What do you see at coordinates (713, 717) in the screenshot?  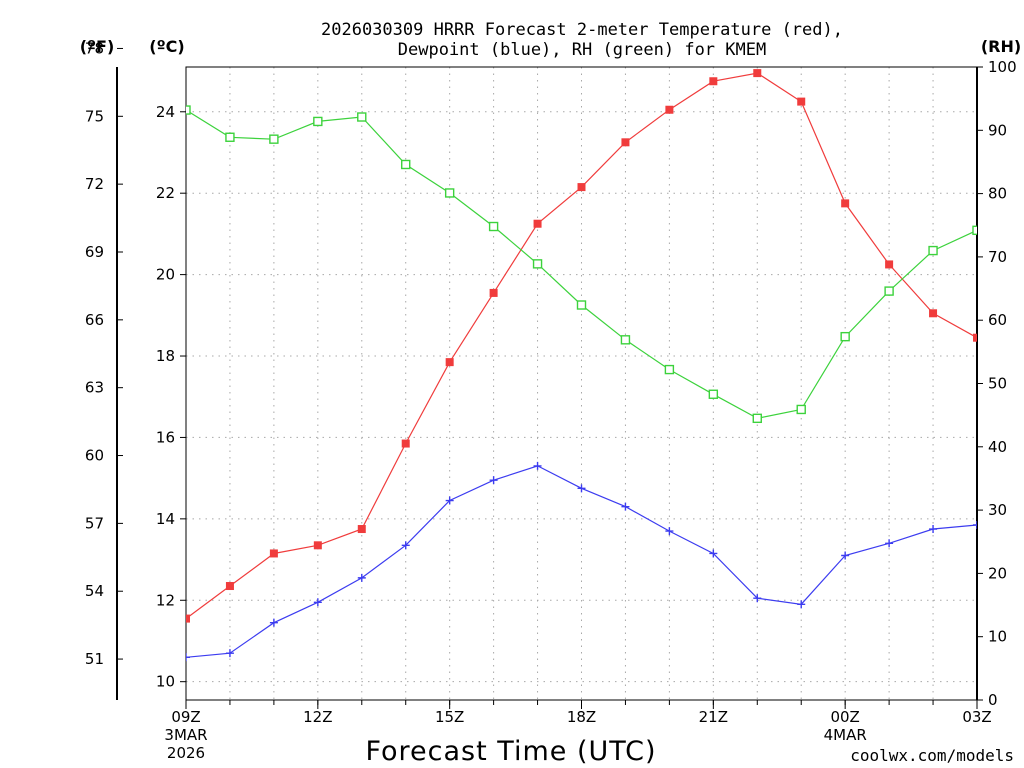 I see `x-tick-label: 21Z` at bounding box center [713, 717].